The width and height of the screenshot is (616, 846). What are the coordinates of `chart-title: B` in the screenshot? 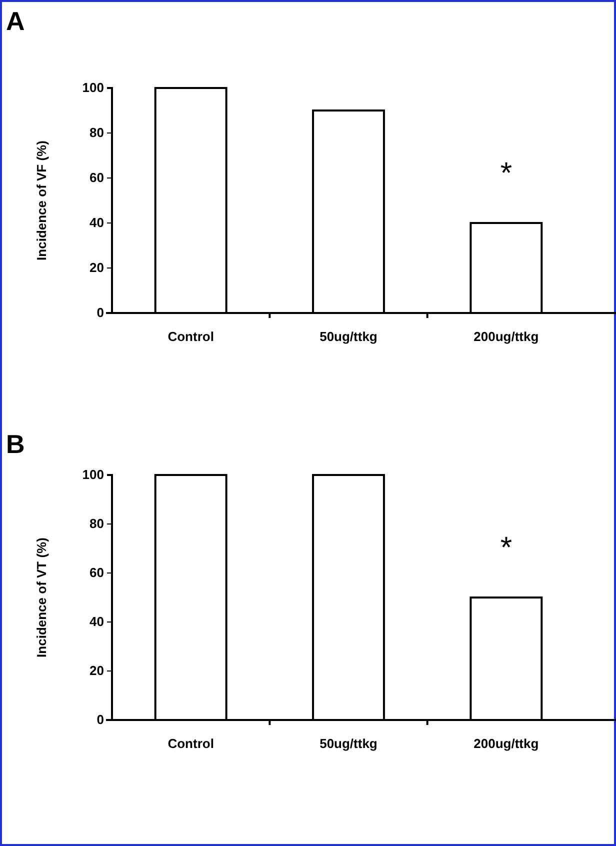 It's located at (15, 444).